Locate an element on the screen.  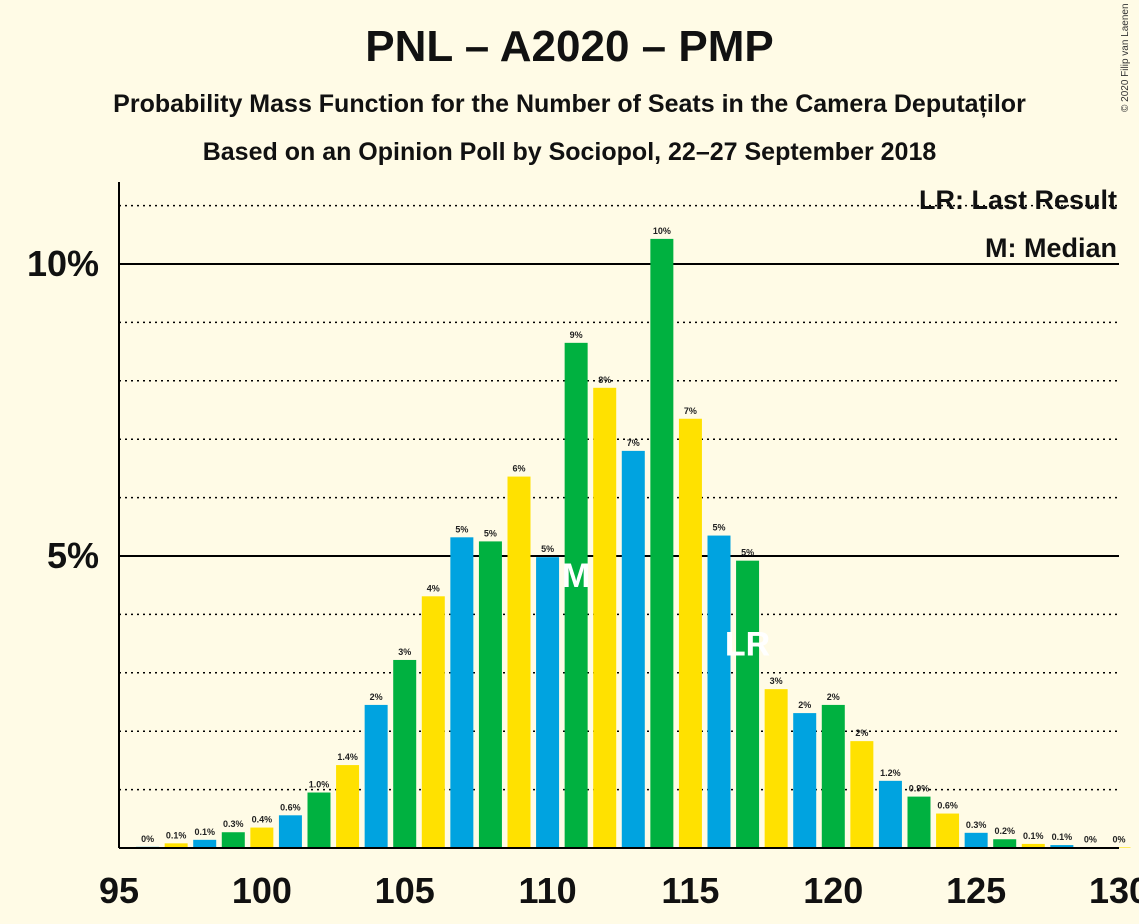
y-tick-label: 10% is located at coordinates (63, 263).